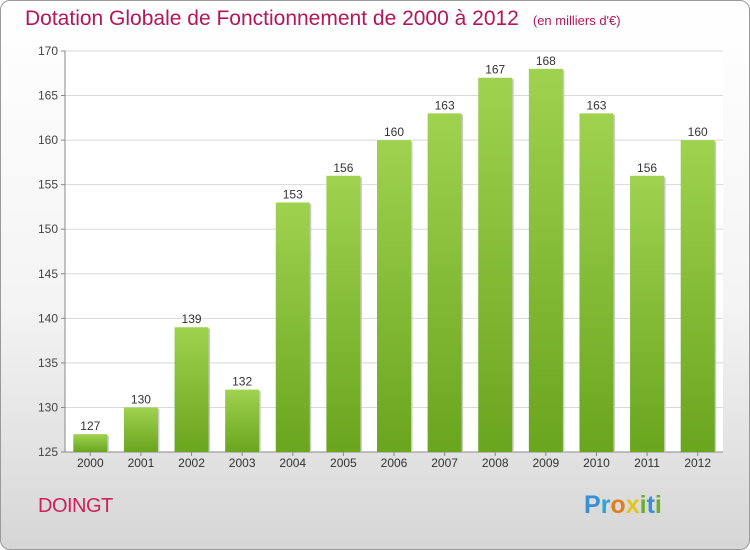 This screenshot has width=750, height=550. What do you see at coordinates (75, 506) in the screenshot?
I see `commune-name: DOINGT` at bounding box center [75, 506].